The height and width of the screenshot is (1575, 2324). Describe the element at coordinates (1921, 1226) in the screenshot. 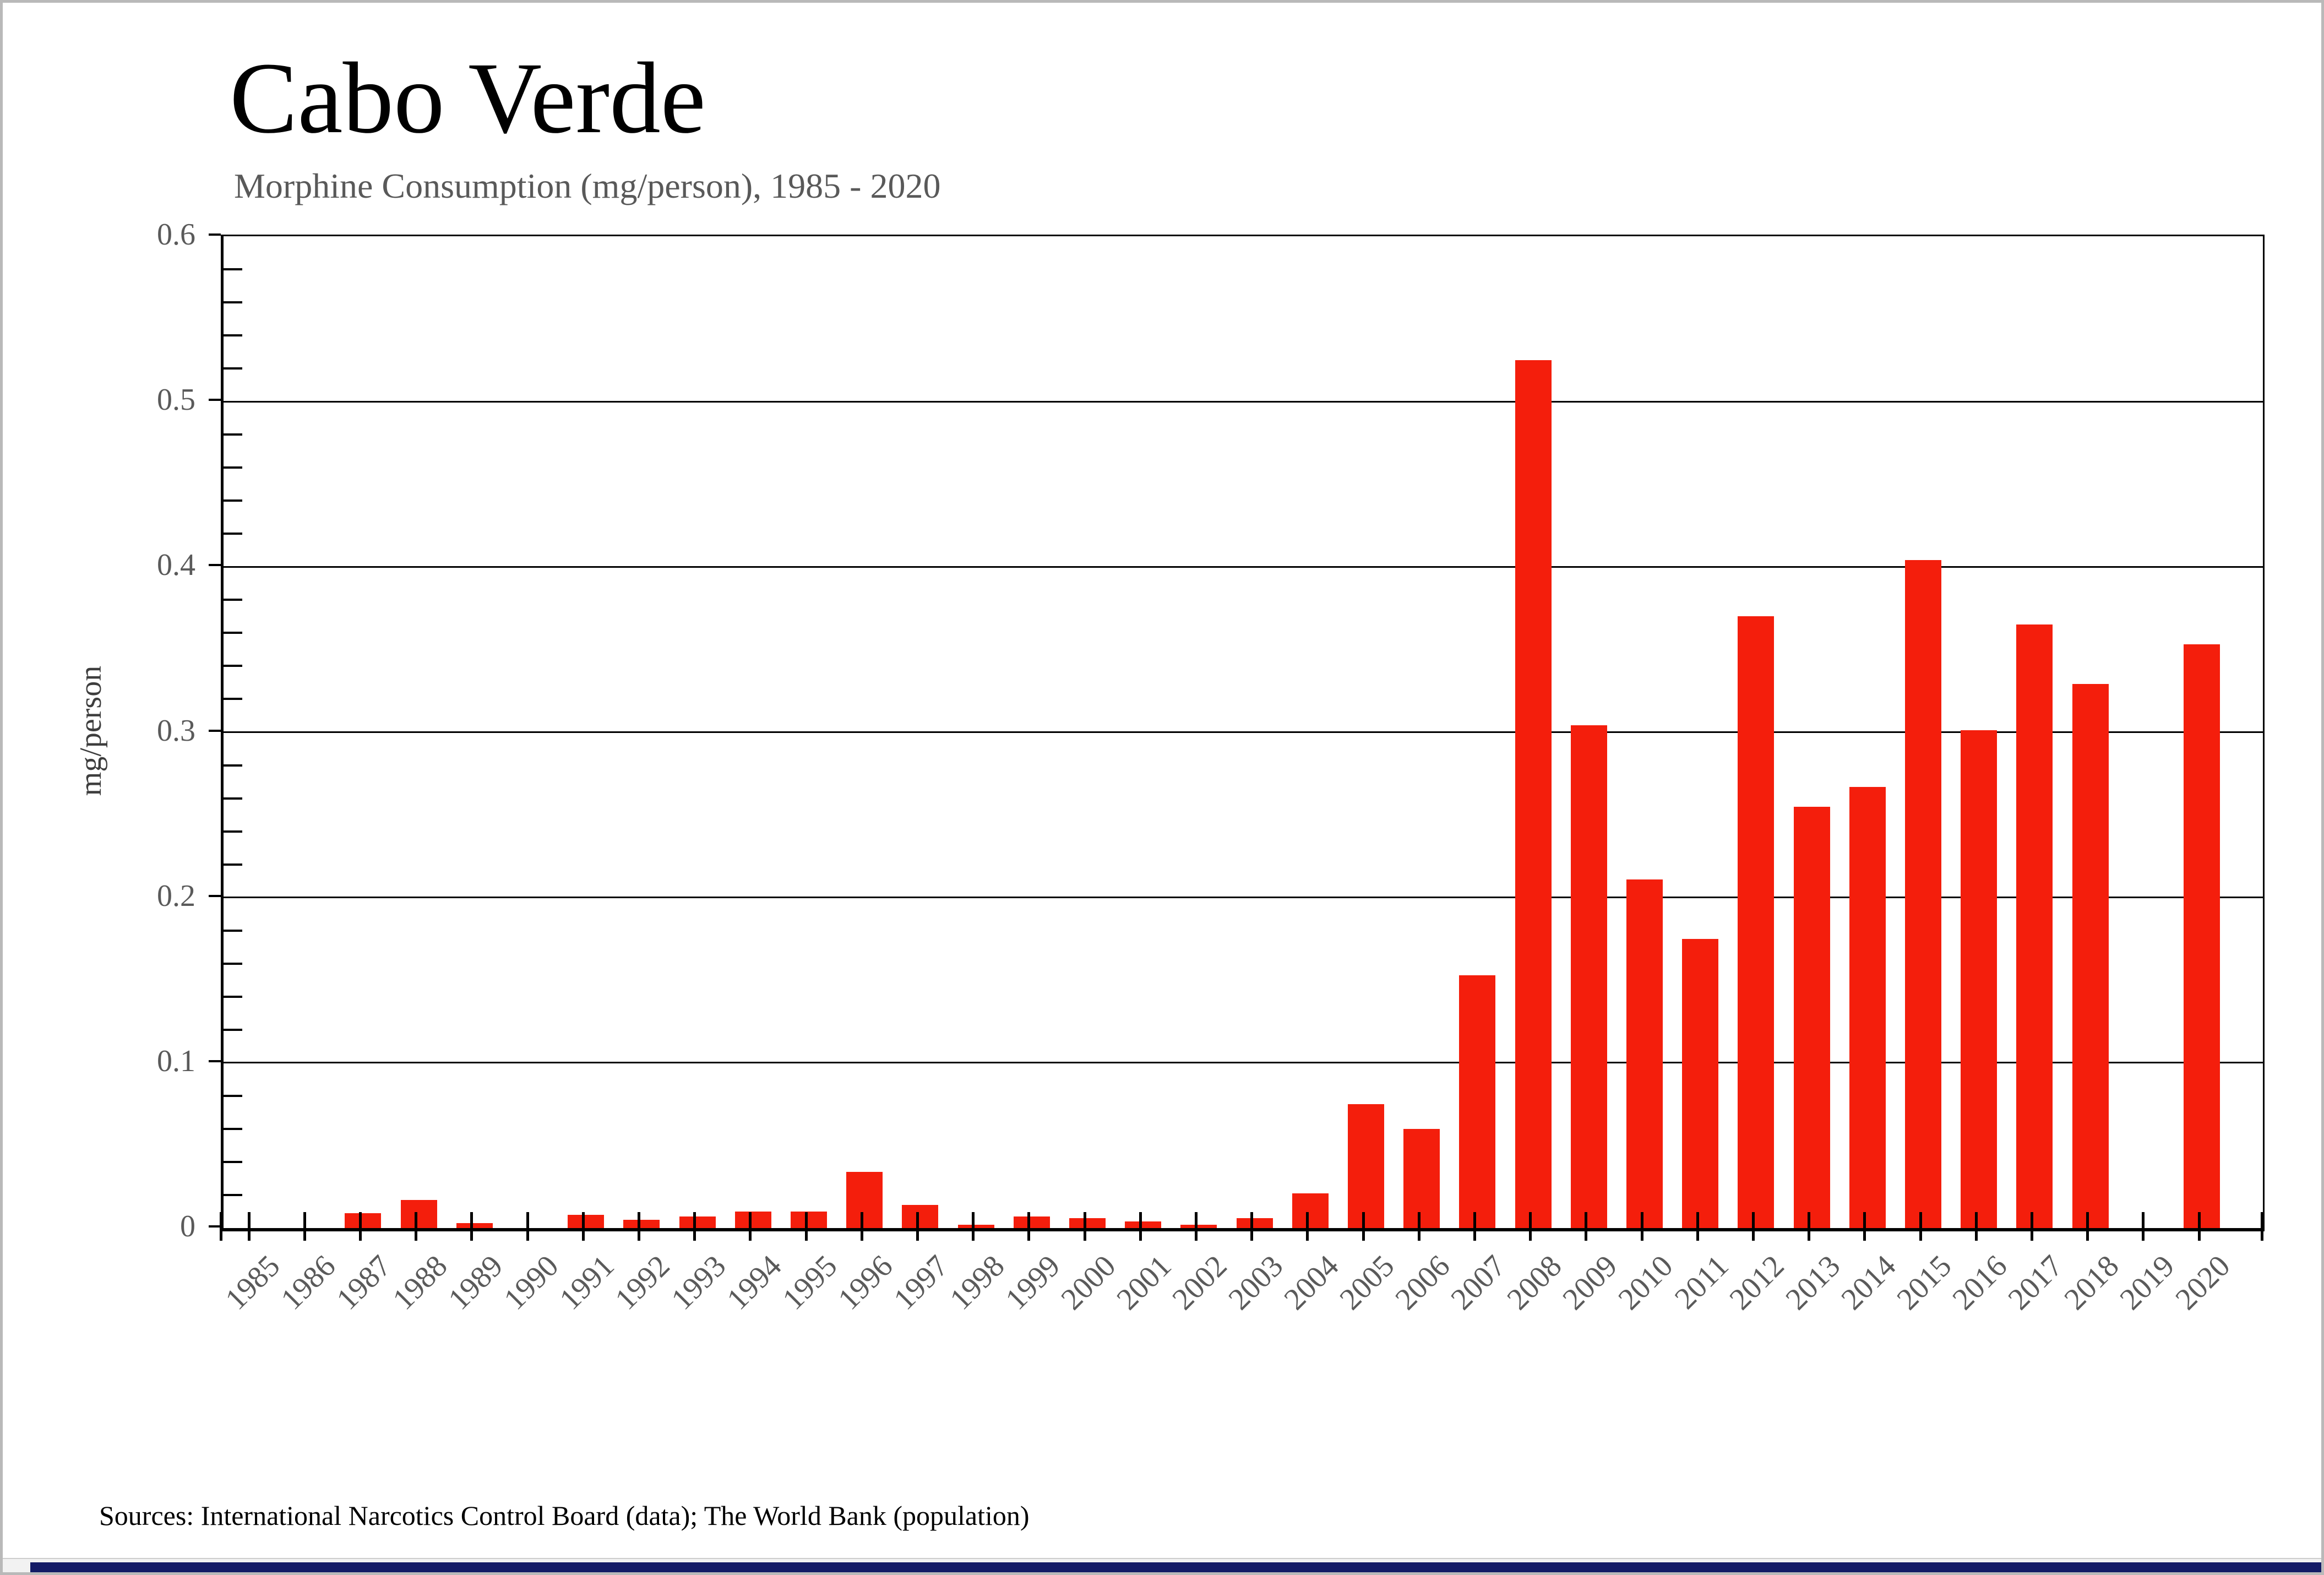

I see `x-tick-mark-2015` at that location.